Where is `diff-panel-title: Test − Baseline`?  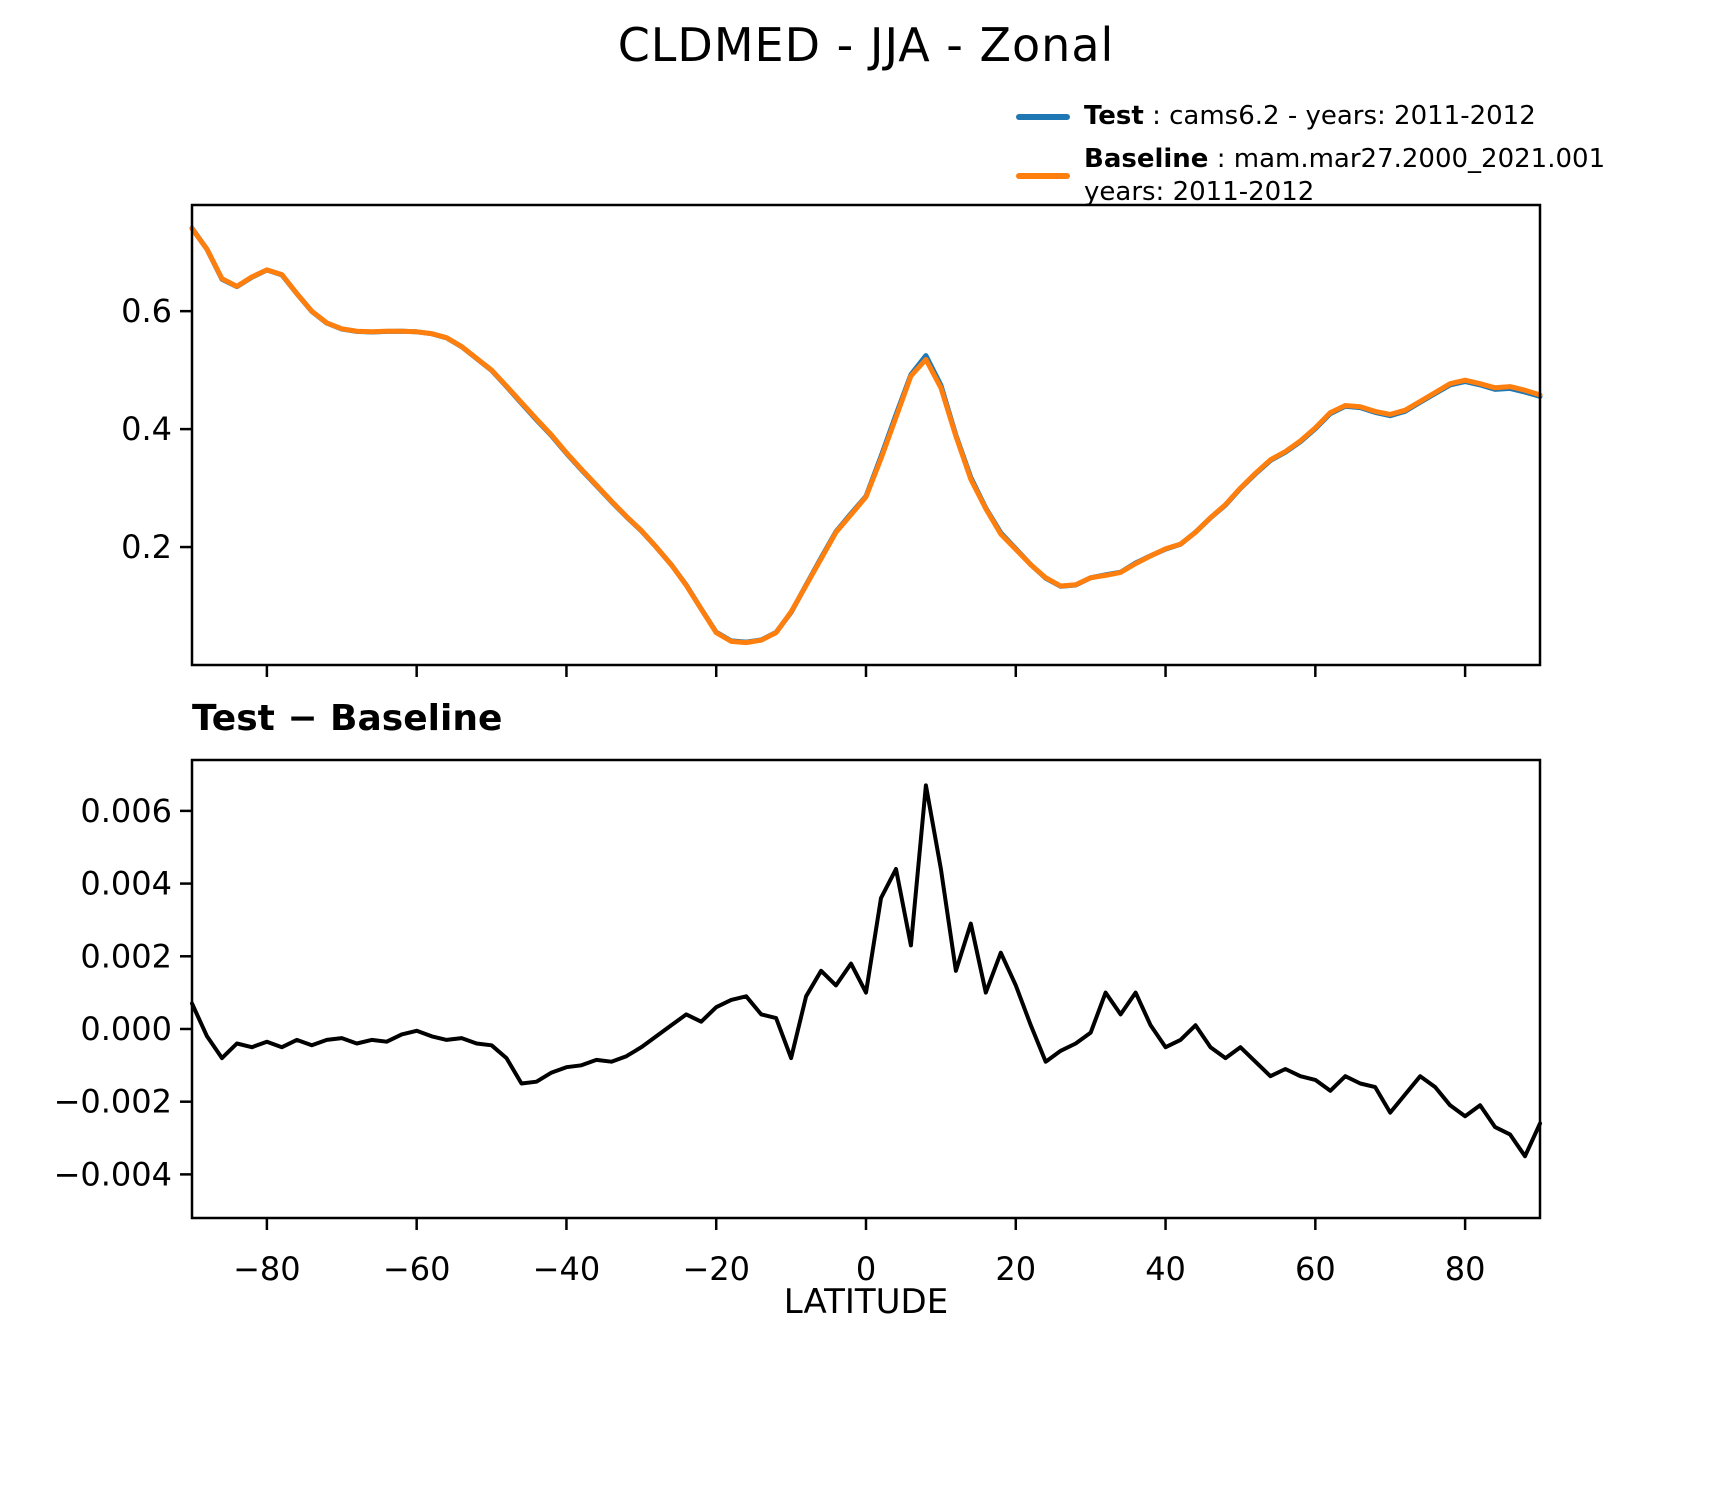
diff-panel-title: Test − Baseline is located at coordinates (347, 718).